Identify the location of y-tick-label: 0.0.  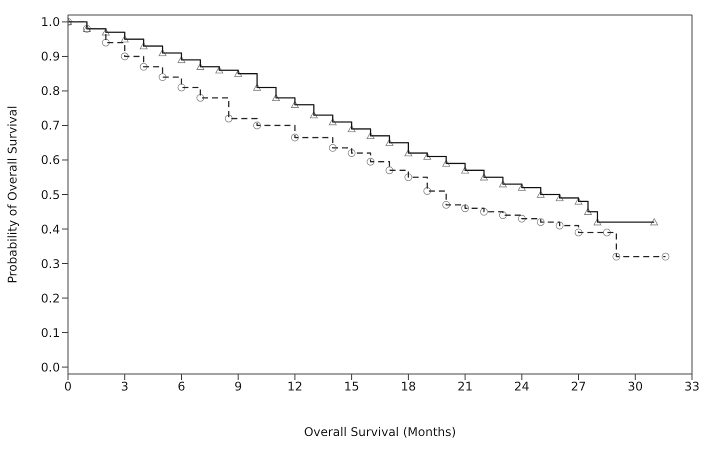
(50, 367).